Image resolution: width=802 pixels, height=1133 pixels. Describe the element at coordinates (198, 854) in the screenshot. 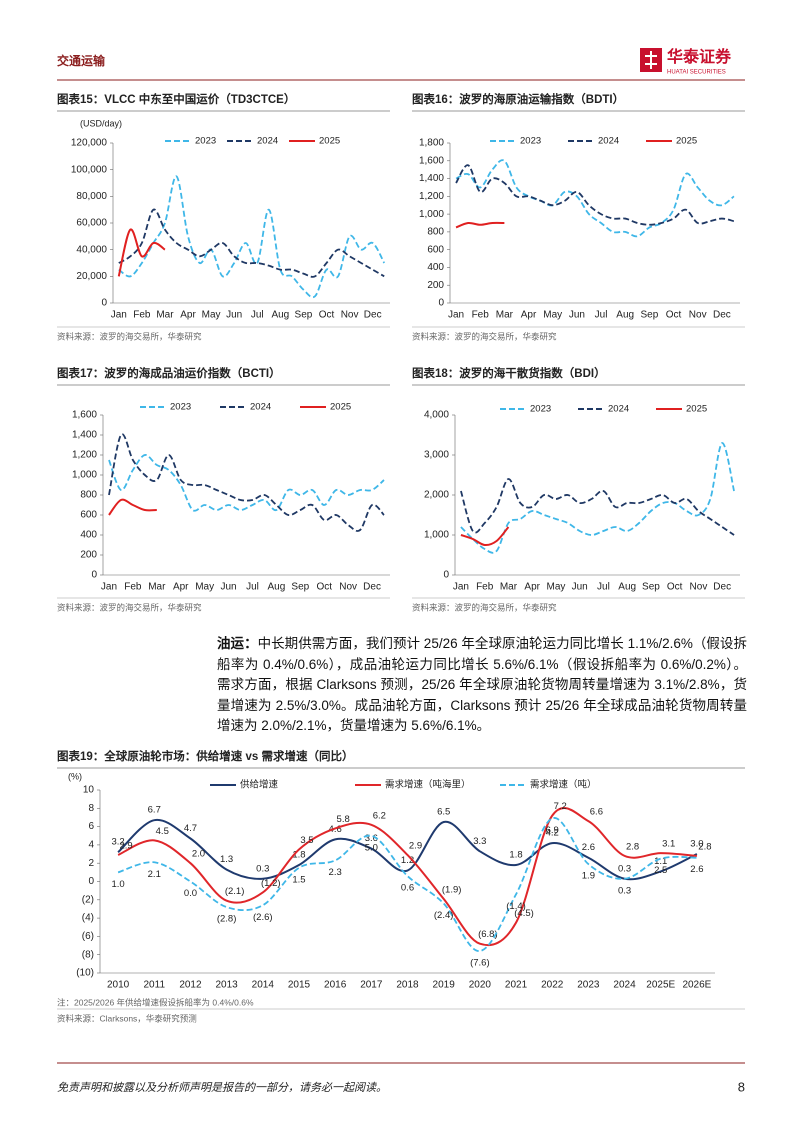

I see `data-label: 2.0` at that location.